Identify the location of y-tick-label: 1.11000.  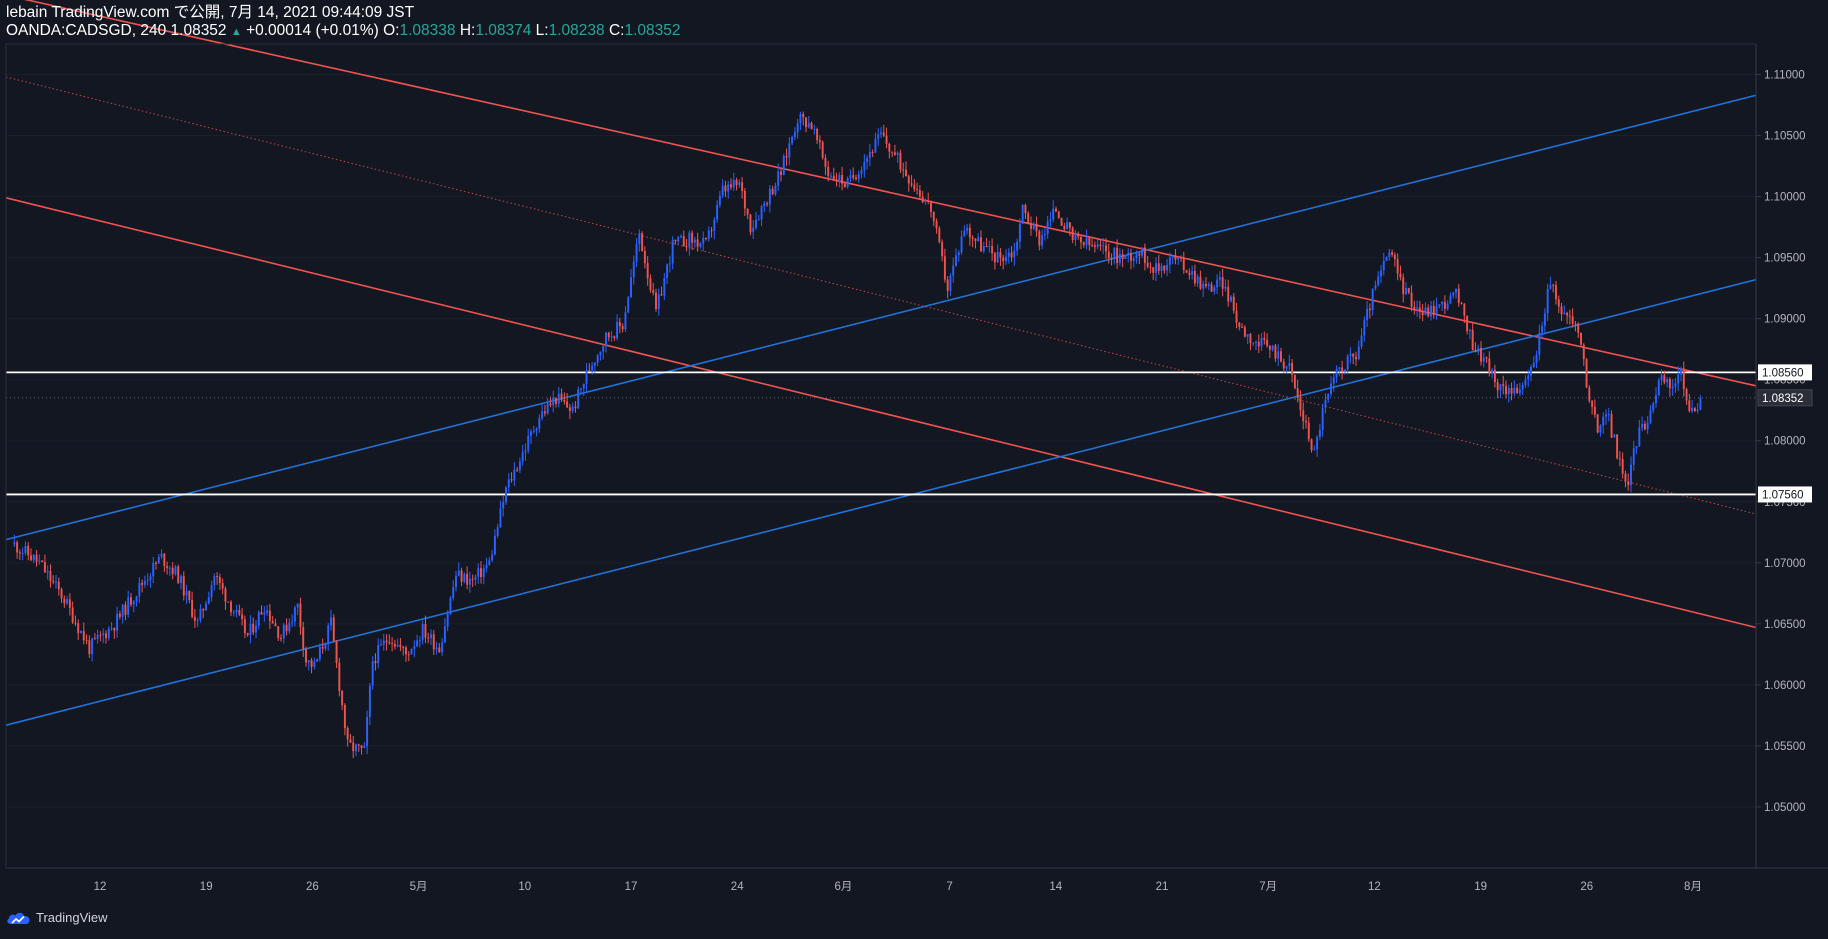
(1784, 76).